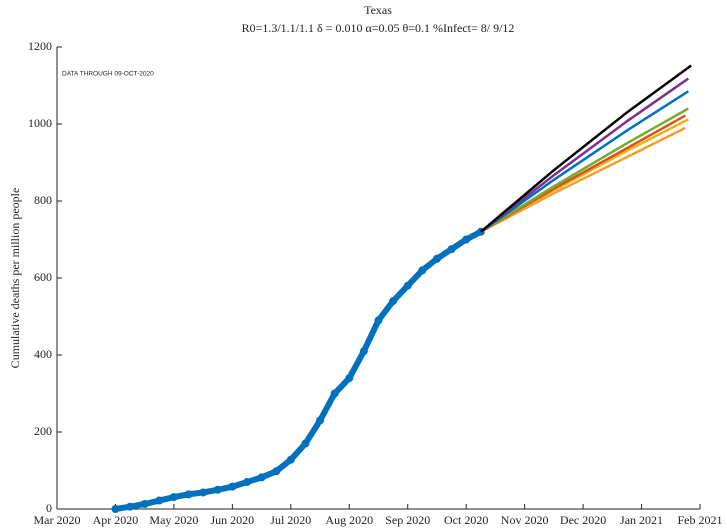  Describe the element at coordinates (233, 520) in the screenshot. I see `x-tick-label: Jun 2020` at that location.